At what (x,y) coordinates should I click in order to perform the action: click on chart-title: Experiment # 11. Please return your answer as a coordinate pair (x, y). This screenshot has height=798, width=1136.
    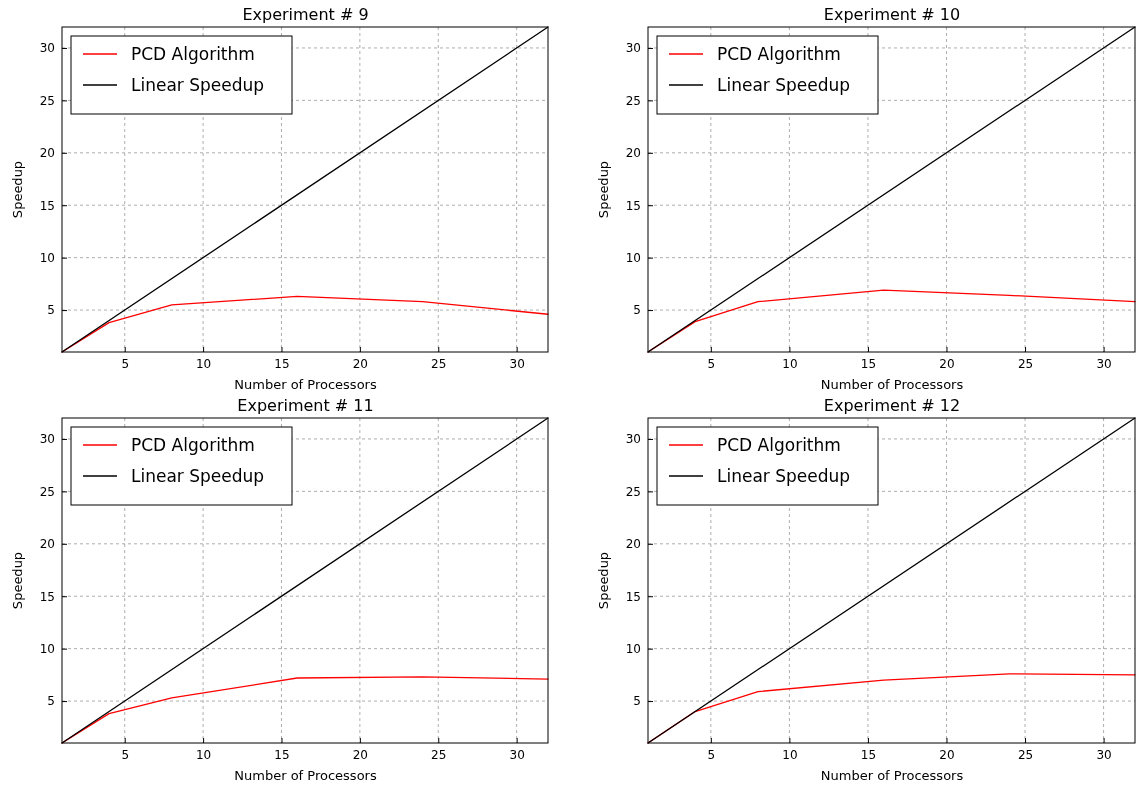
    Looking at the image, I should click on (305, 405).